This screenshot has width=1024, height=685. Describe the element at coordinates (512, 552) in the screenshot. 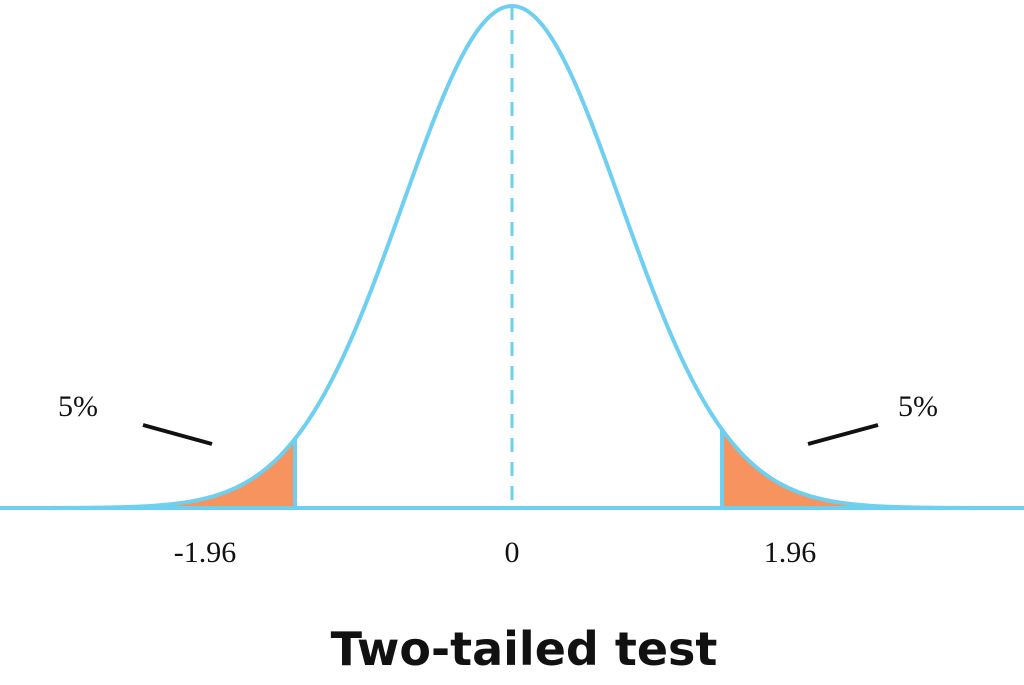

I see `axis-label: 0` at that location.